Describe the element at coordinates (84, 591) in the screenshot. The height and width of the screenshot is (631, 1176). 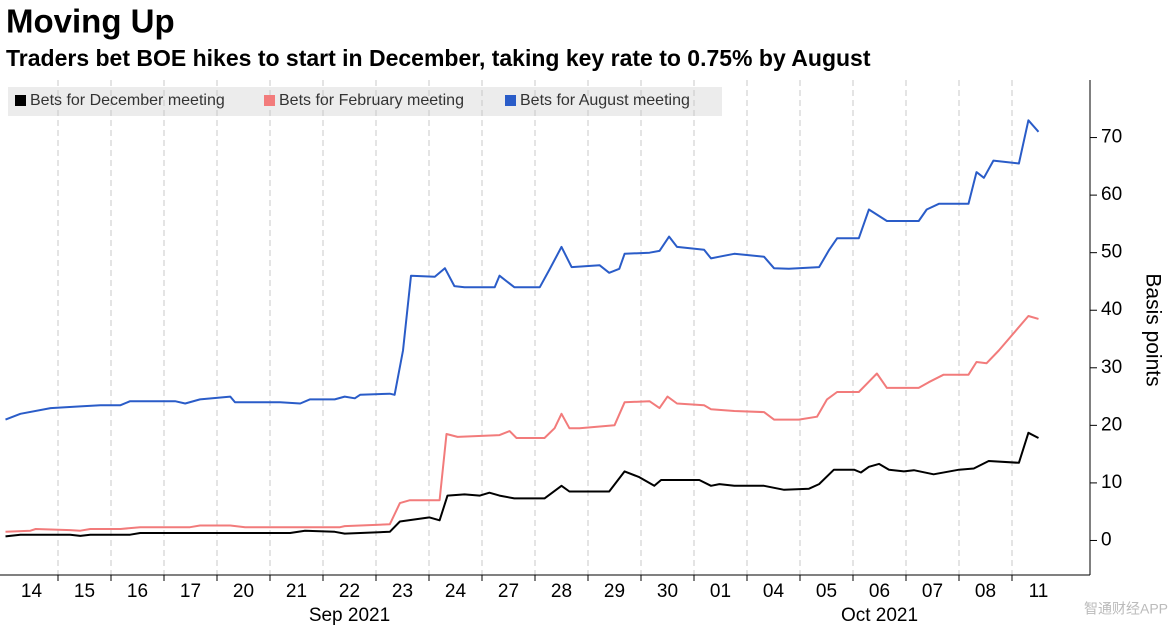
I see `x-tick-label: 15` at that location.